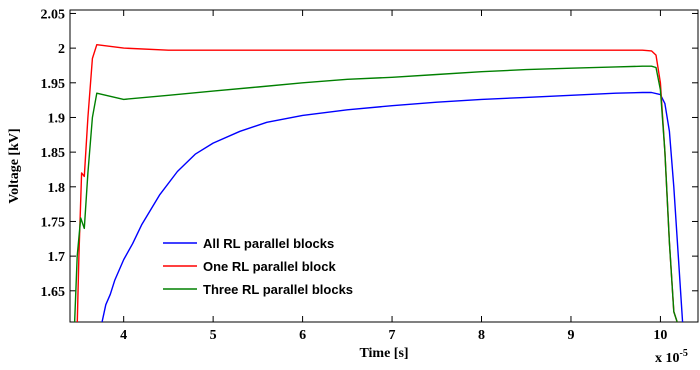 This screenshot has width=700, height=370. What do you see at coordinates (61, 49) in the screenshot?
I see `y-tick-label: 2` at bounding box center [61, 49].